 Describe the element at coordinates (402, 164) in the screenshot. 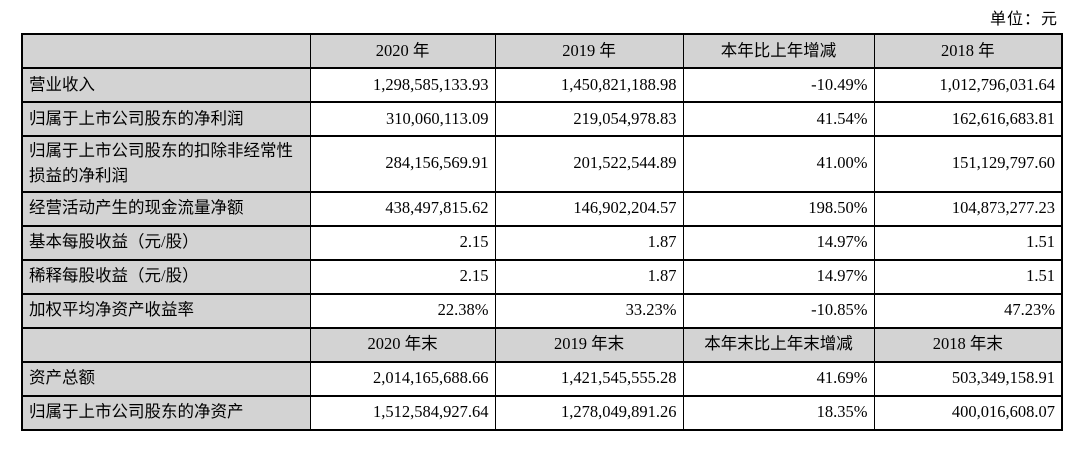

I see `value-2020: 284,156,569.91` at that location.